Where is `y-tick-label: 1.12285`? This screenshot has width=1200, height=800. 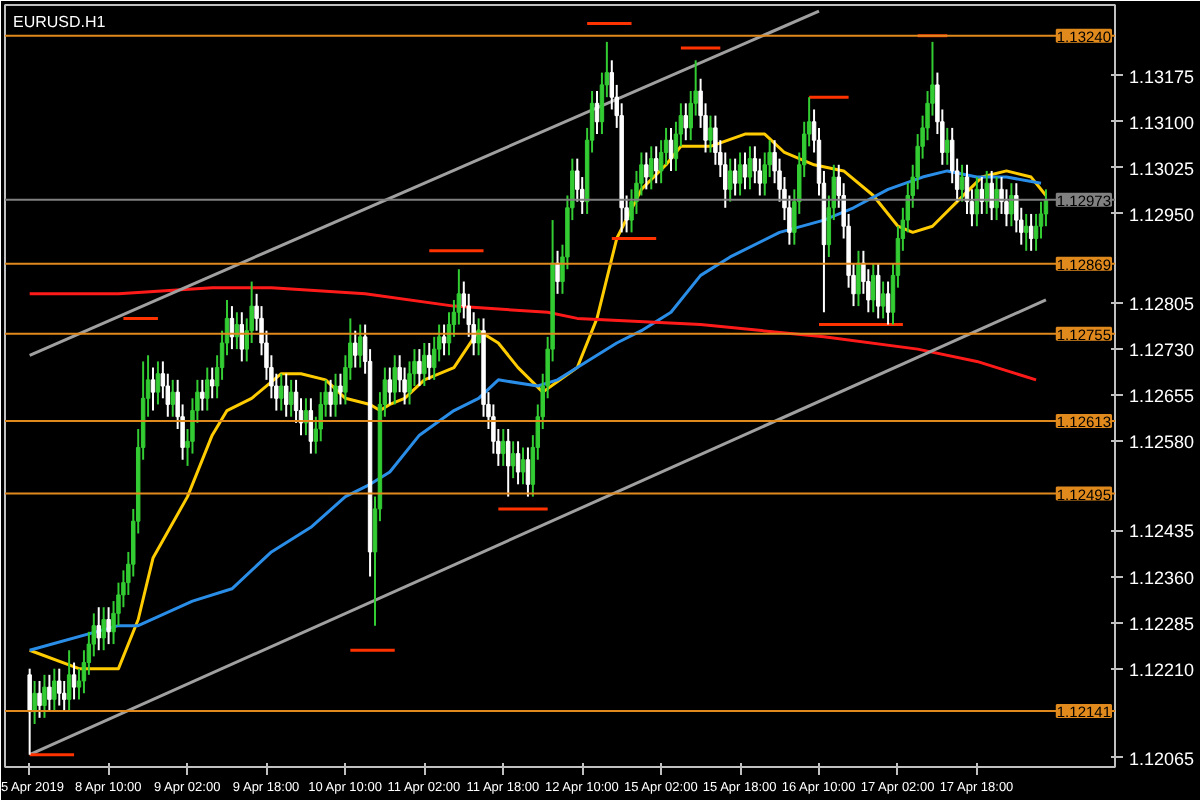
y-tick-label: 1.12285 is located at coordinates (1162, 623).